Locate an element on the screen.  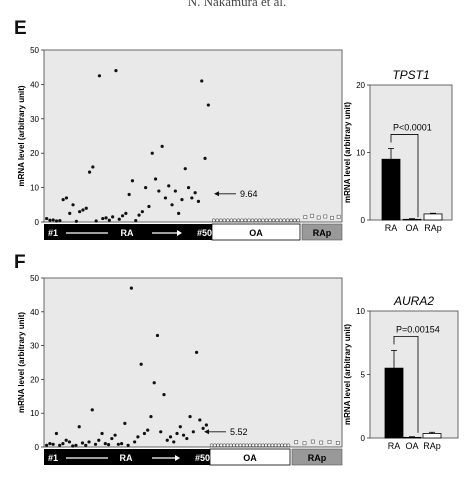
inset-category-label: RA is located at coordinates (391, 228).